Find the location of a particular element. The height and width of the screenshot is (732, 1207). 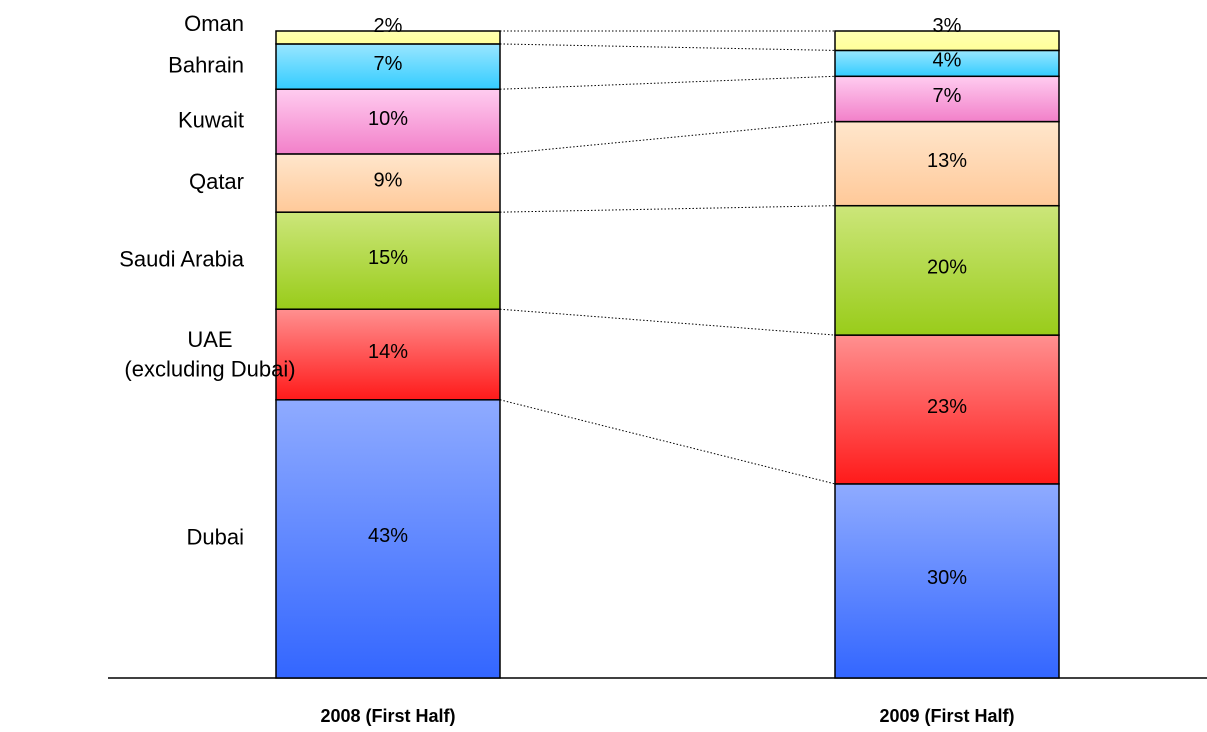

series-label-dubai: Dubai is located at coordinates (215, 537).